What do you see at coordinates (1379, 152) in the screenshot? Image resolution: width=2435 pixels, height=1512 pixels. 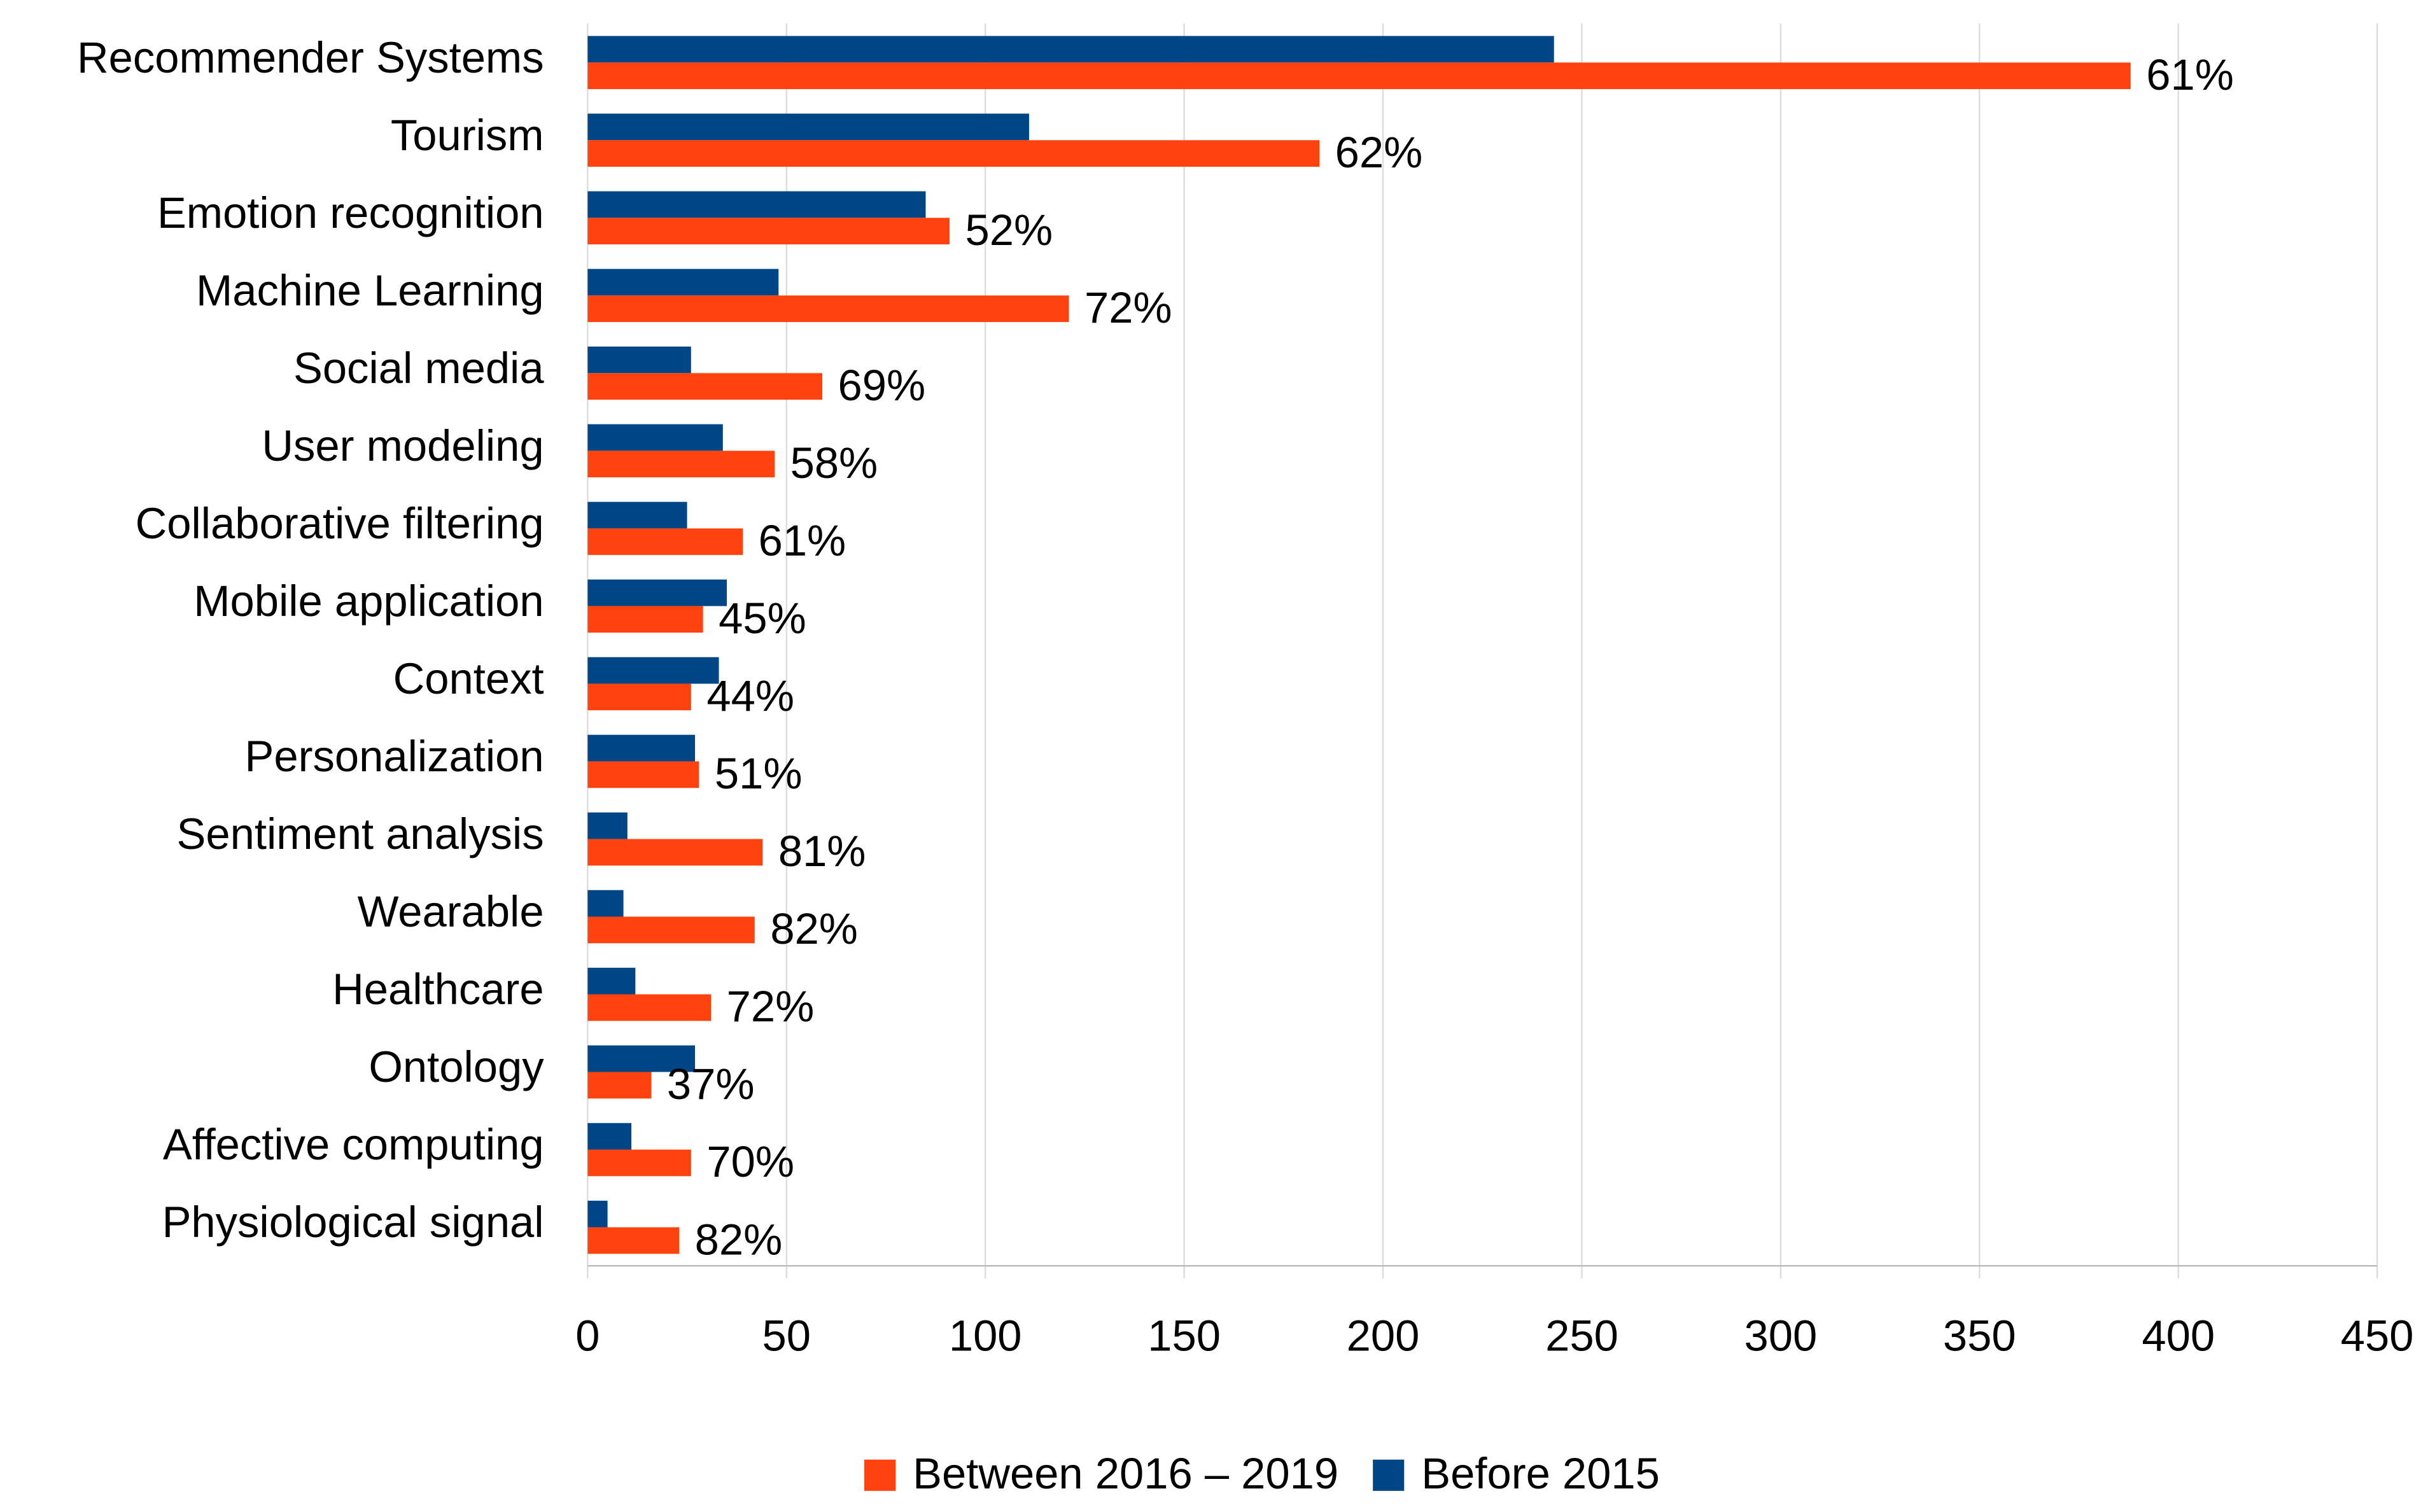 I see `share-label: 62%` at bounding box center [1379, 152].